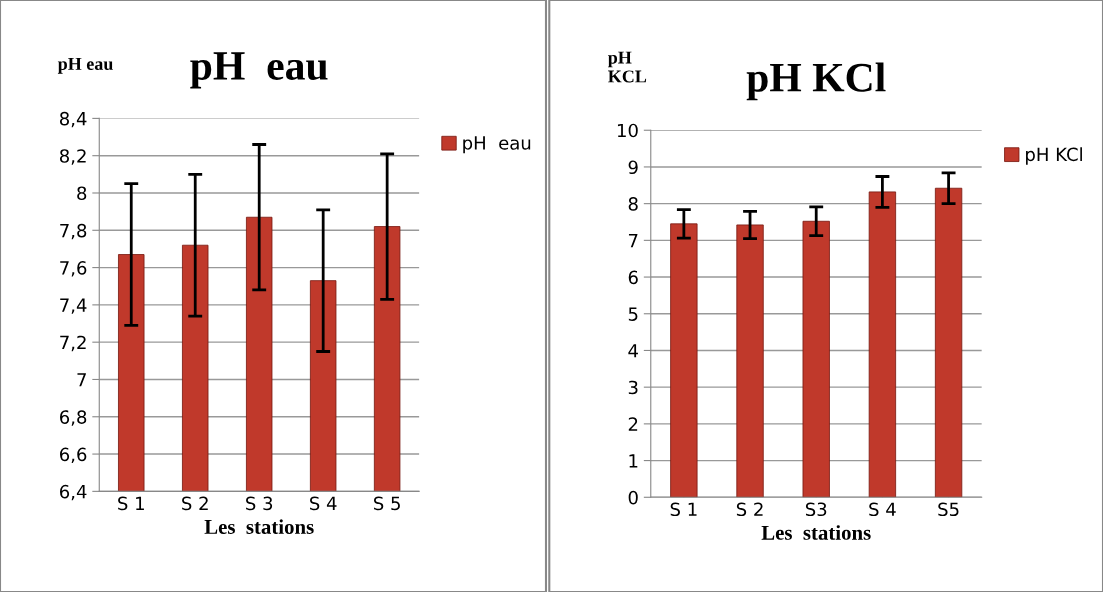  What do you see at coordinates (633, 314) in the screenshot?
I see `y-tick-label: 5` at bounding box center [633, 314].